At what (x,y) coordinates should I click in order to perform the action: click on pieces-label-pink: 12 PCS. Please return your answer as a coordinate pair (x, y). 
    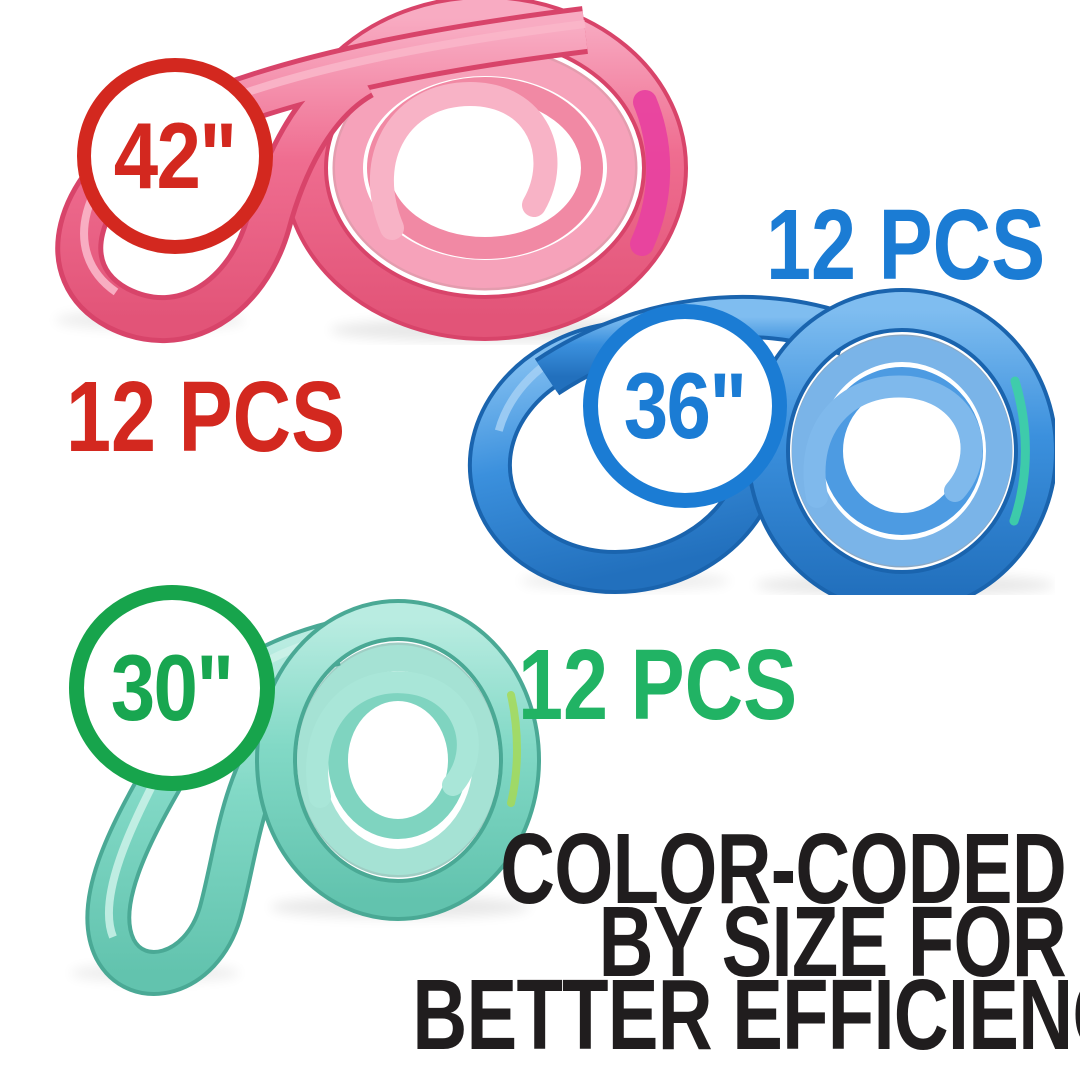
    Looking at the image, I should click on (206, 417).